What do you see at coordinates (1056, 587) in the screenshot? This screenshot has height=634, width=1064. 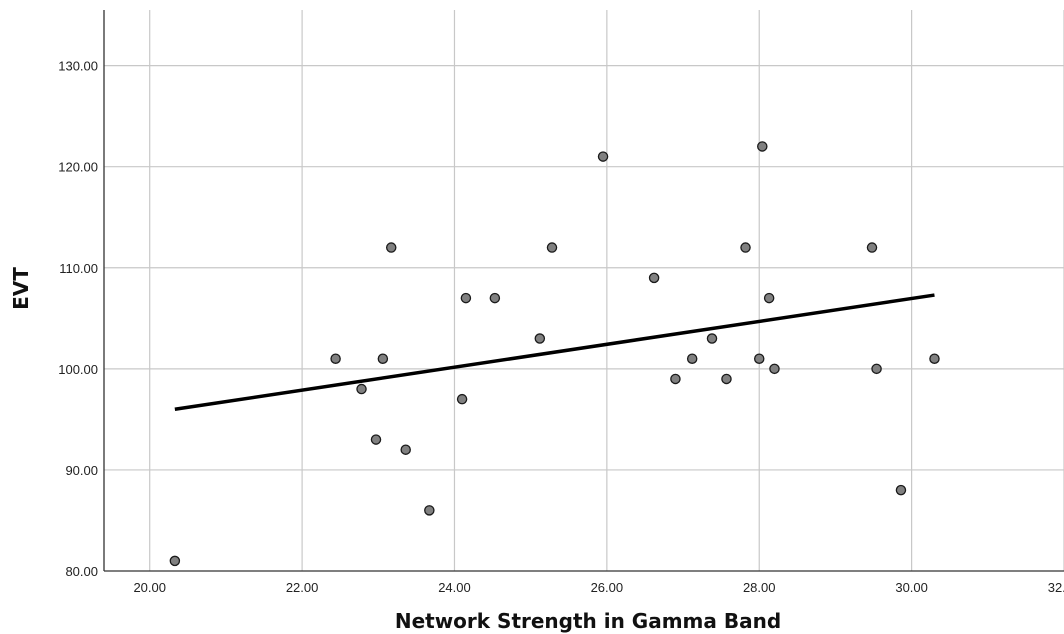 I see `x-tick-label: 32.00` at bounding box center [1056, 587].